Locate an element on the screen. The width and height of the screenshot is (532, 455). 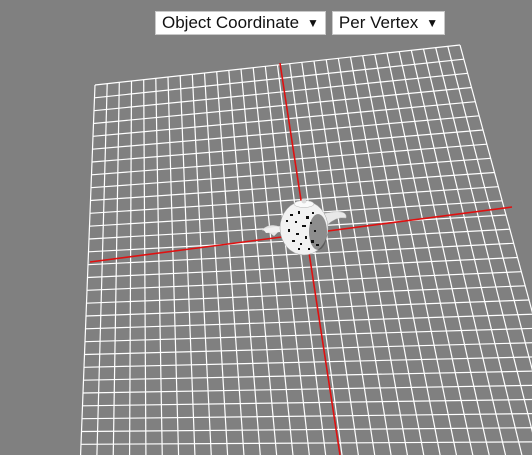
coordinate-mode-select: Object Coordinate ▼ is located at coordinates (240, 23).